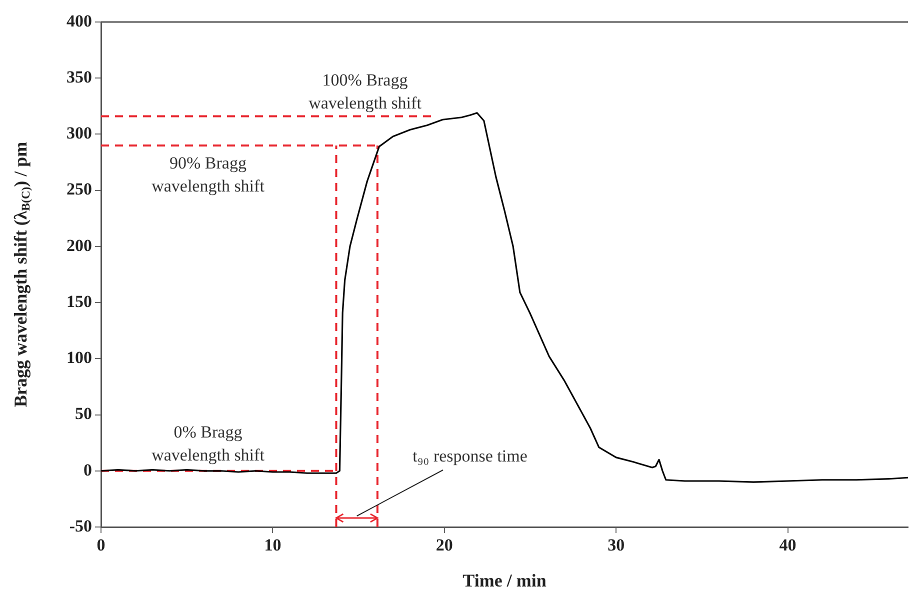 This screenshot has width=909, height=593. I want to click on y-tick-label: 50, so click(83, 414).